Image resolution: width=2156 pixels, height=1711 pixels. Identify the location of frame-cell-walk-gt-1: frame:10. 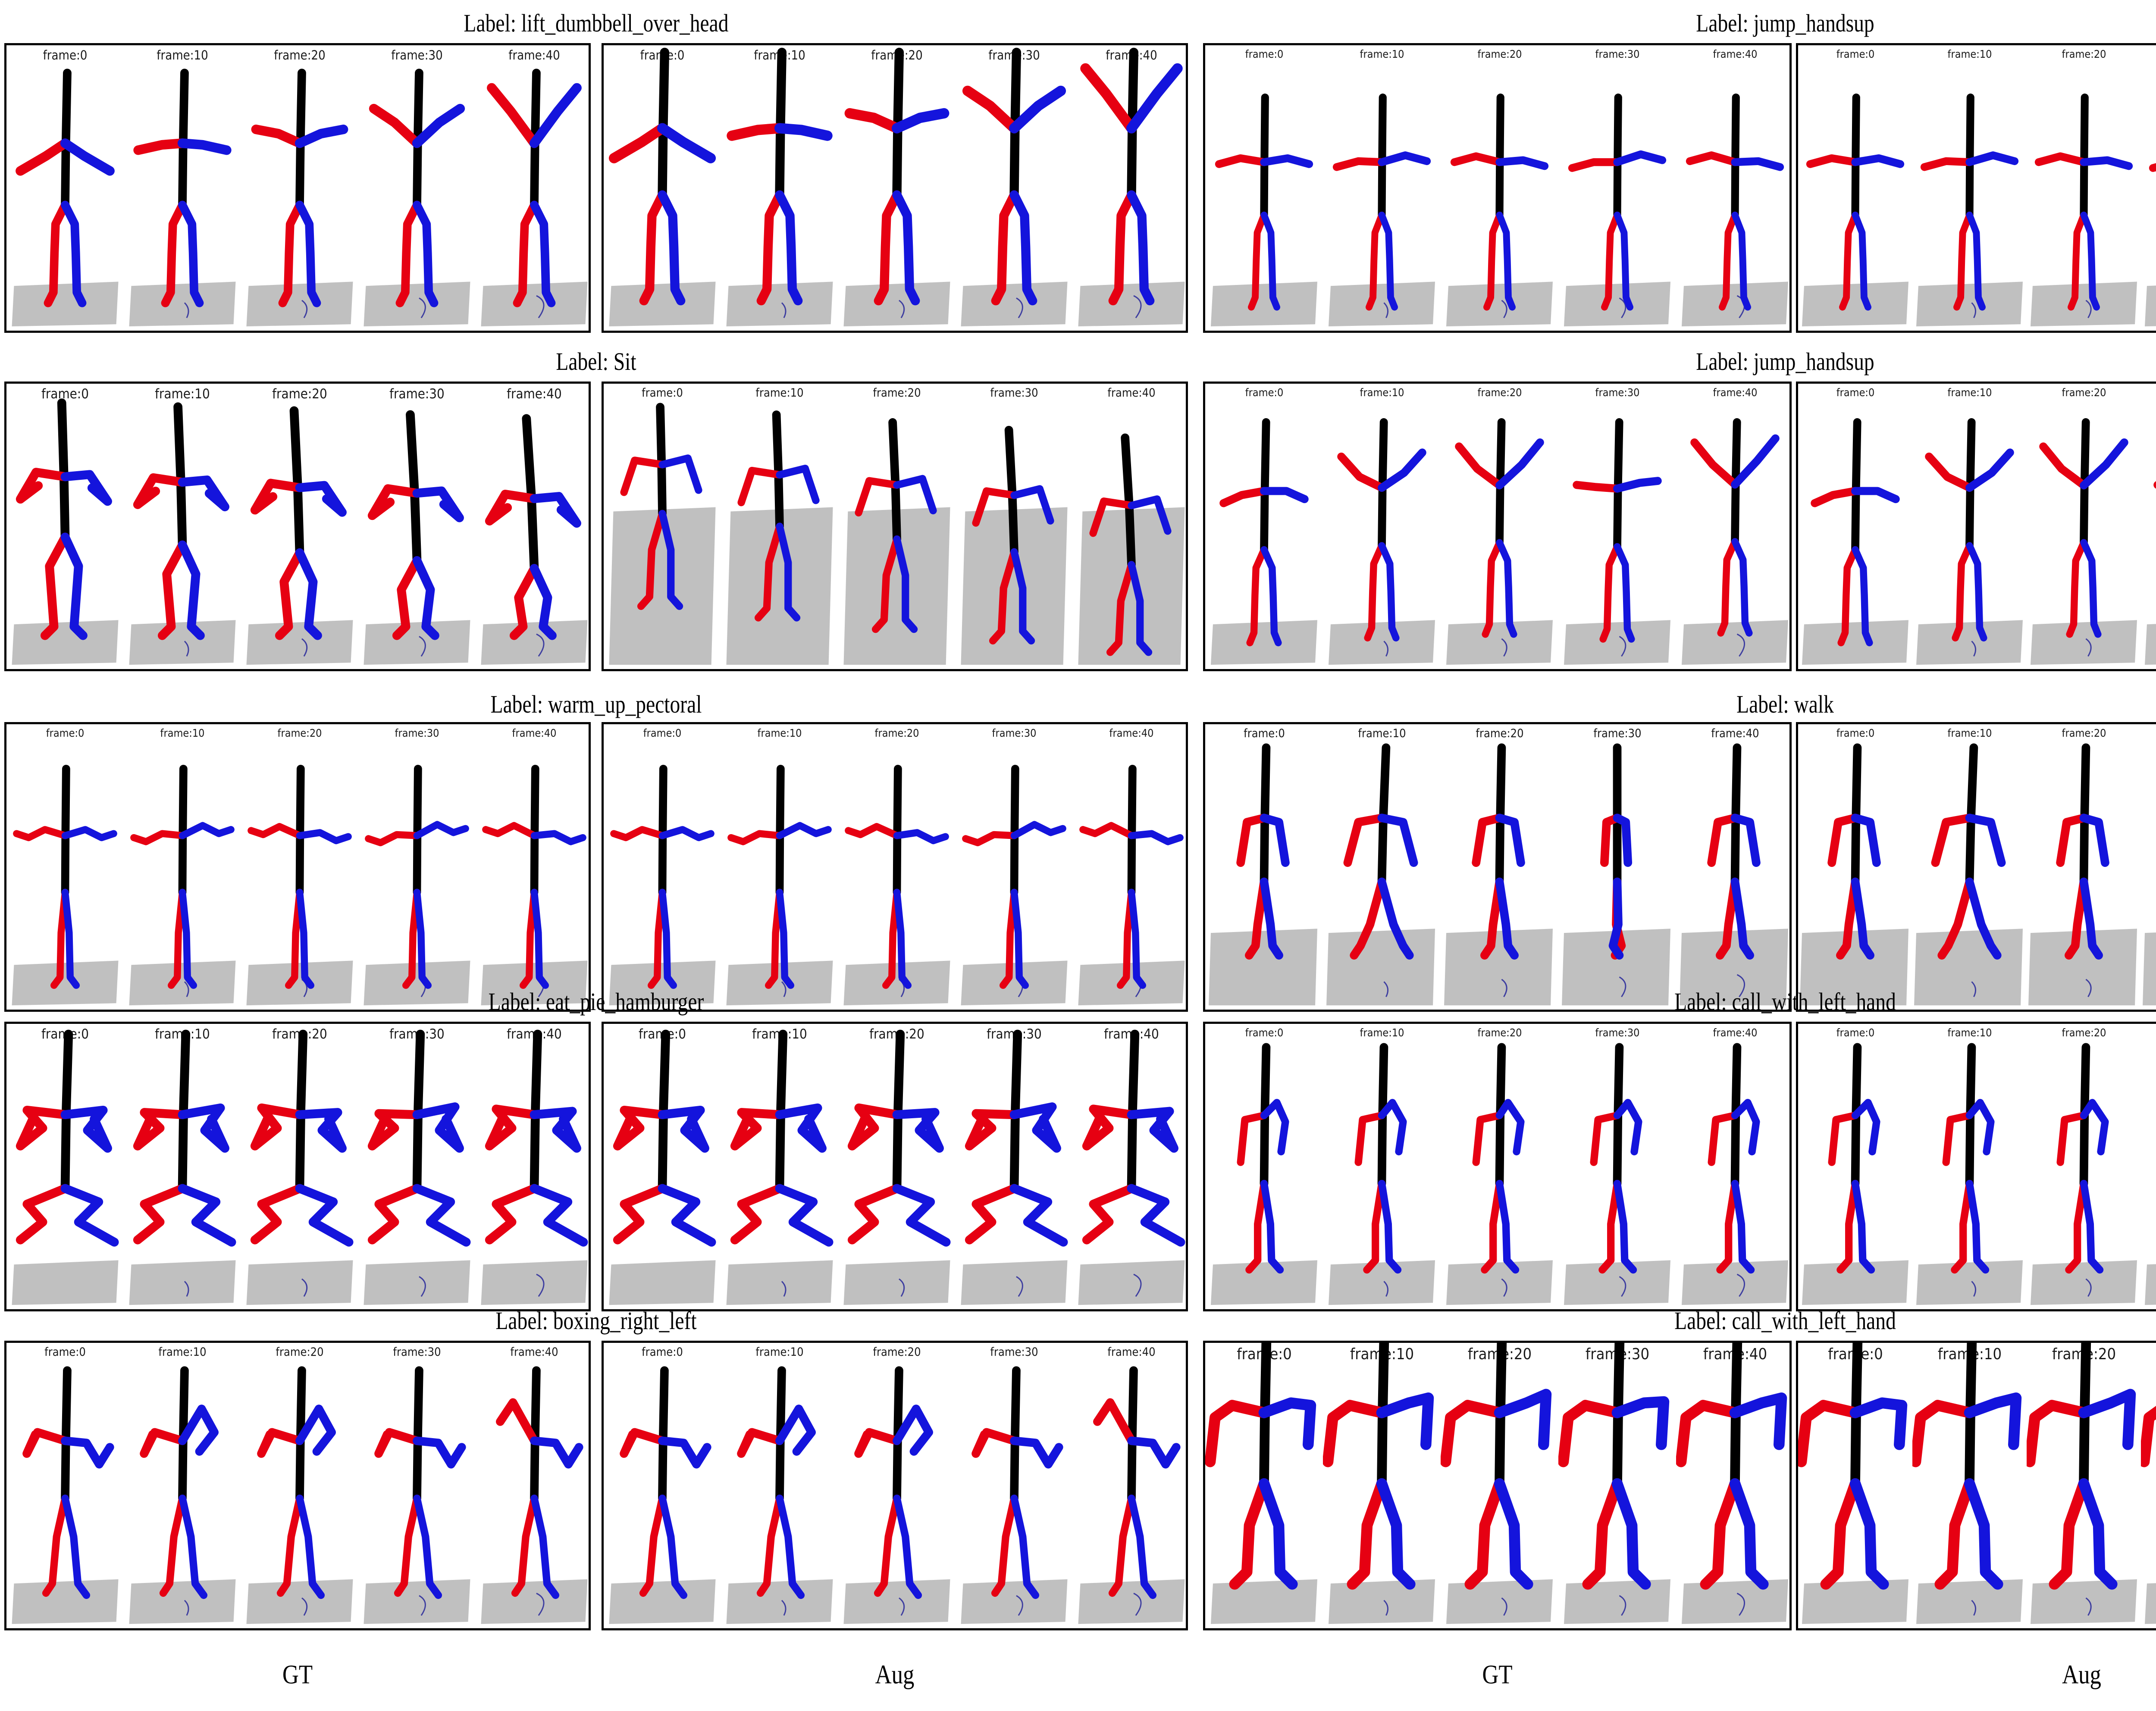
(1382, 867).